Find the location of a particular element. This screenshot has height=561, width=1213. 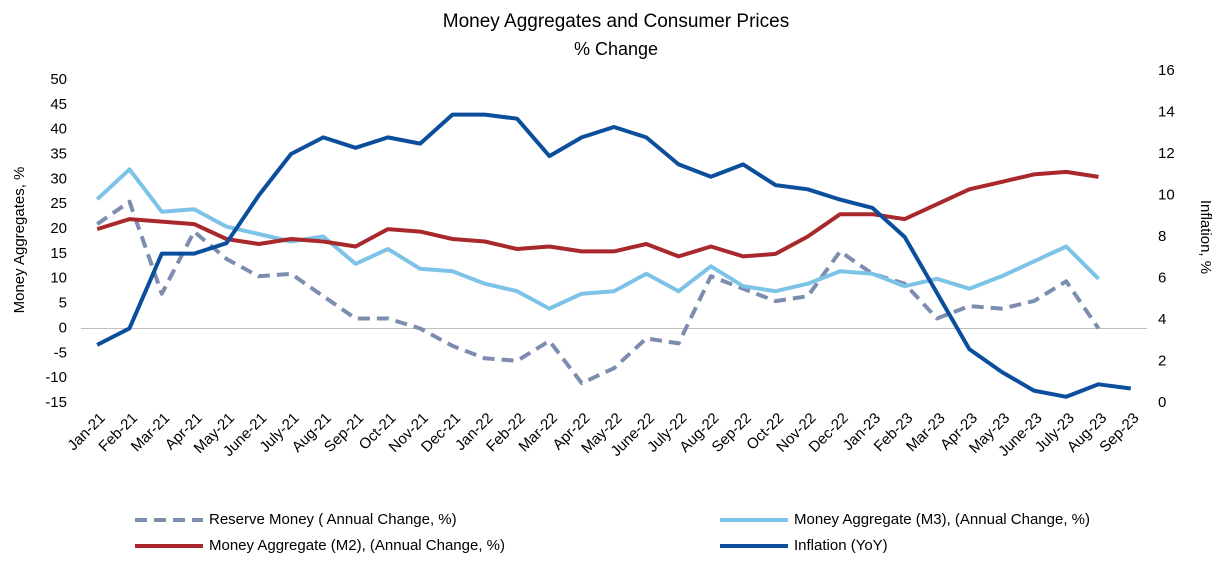

y-tick-label: -15 is located at coordinates (56, 402).